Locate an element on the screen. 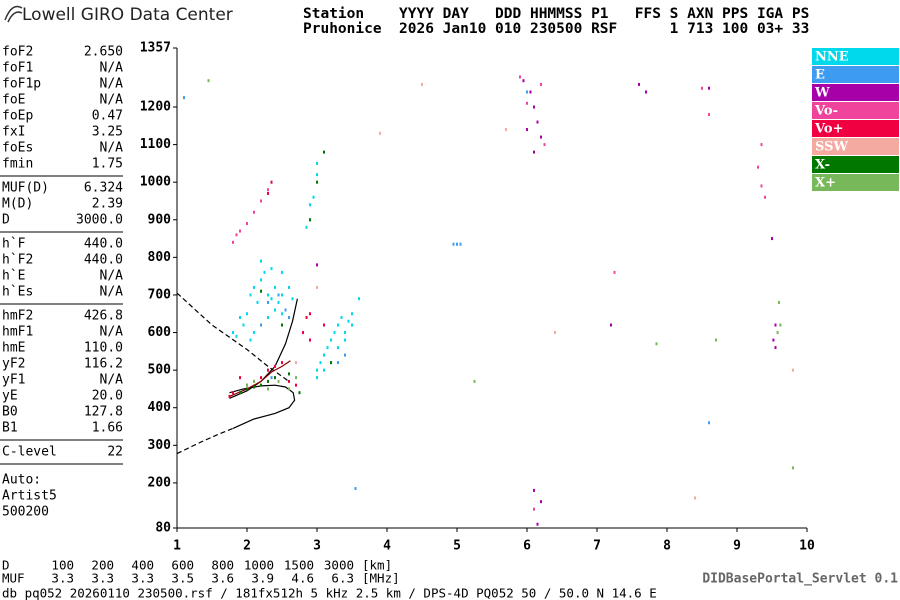  table-label: MUF is located at coordinates (13, 578).